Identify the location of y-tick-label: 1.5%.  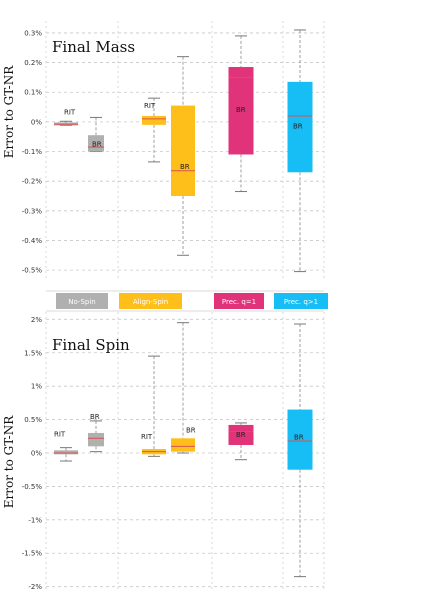
(33, 353).